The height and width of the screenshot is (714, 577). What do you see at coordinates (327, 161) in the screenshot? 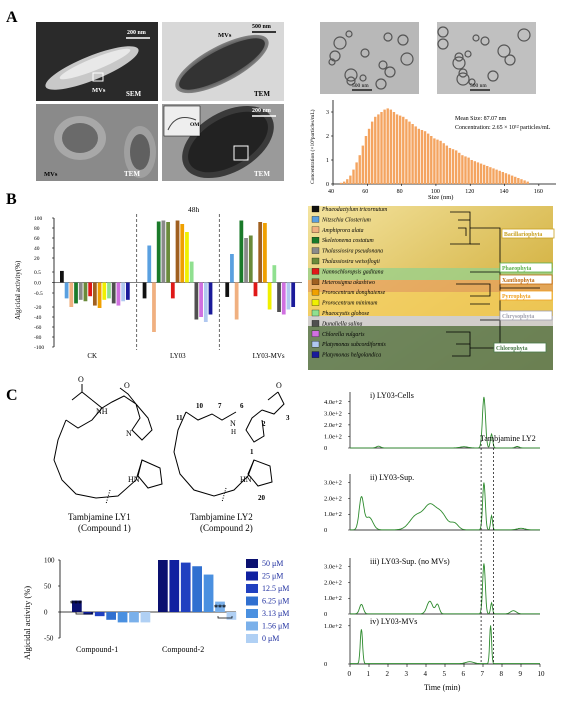
I see `y-tick-label: 1` at bounding box center [327, 161].